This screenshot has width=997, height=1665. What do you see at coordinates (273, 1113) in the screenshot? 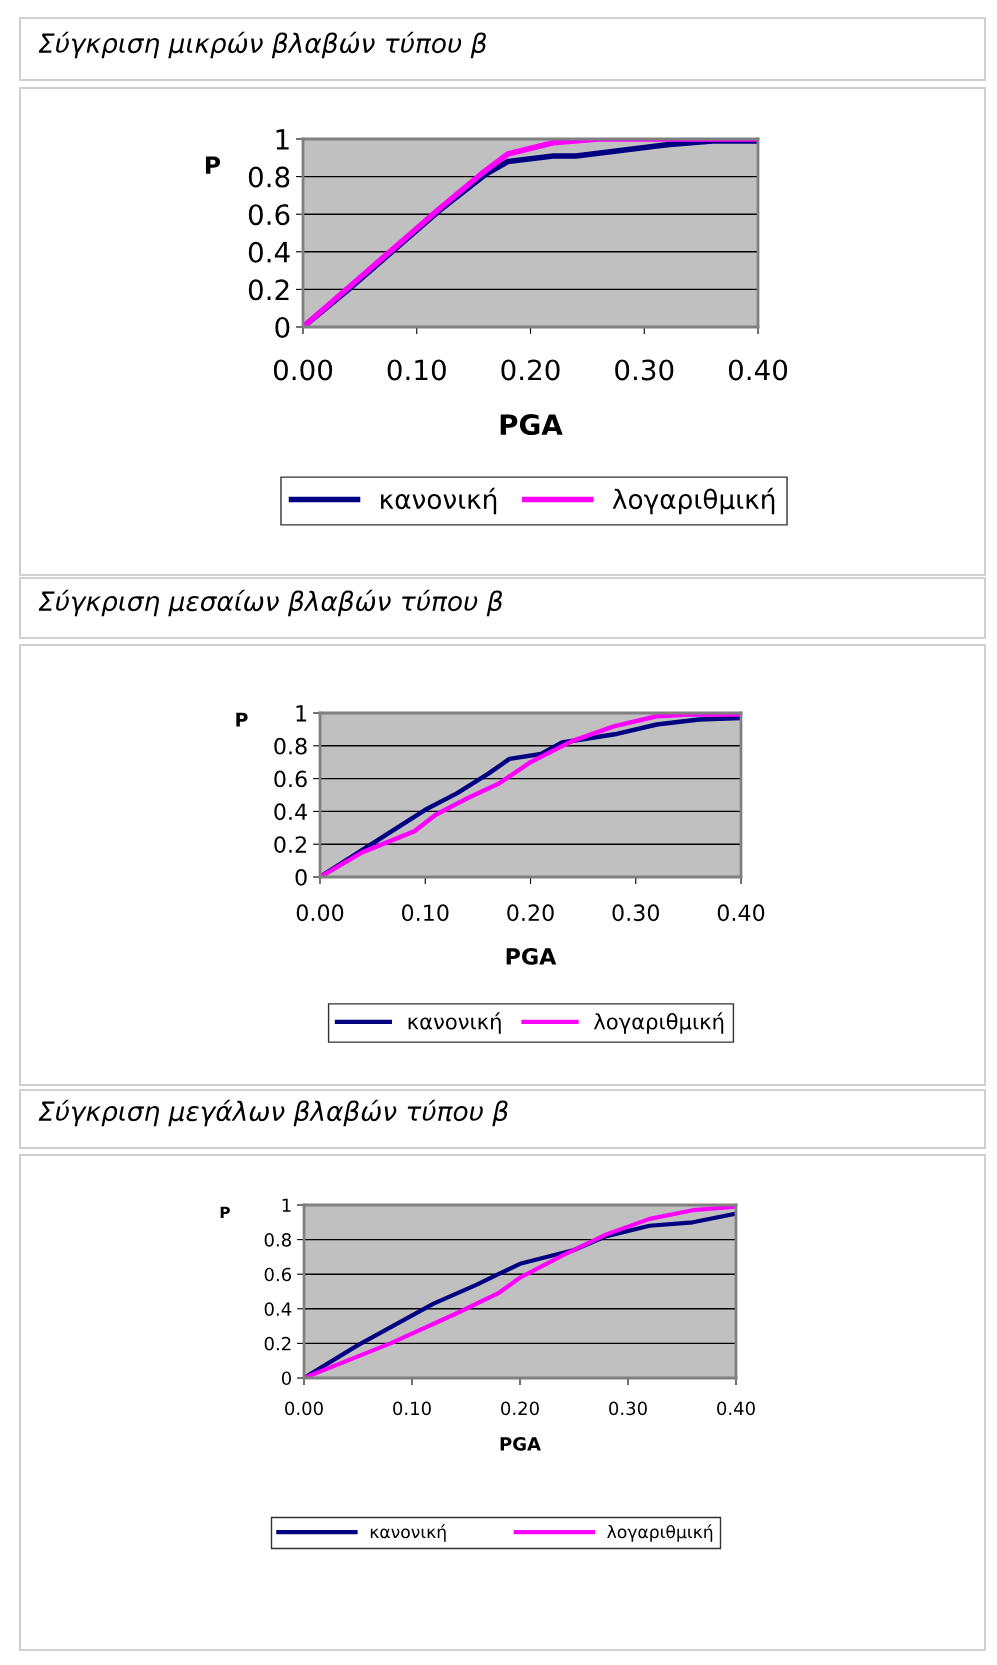
I see `chart-title: Σύγκριση μεγάλων βλαβών τύπου β` at bounding box center [273, 1113].